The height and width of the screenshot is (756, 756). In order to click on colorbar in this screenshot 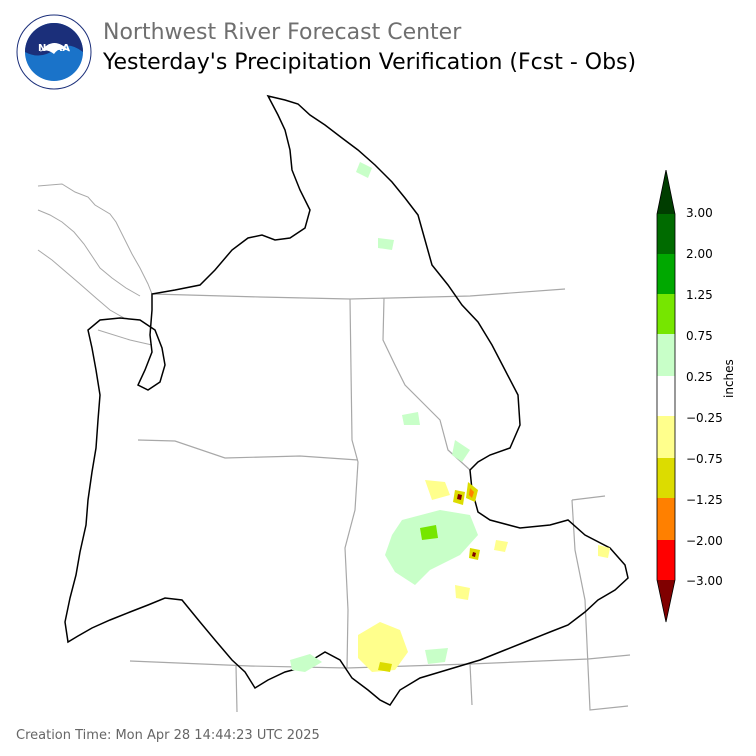, I will do `click(666, 396)`.